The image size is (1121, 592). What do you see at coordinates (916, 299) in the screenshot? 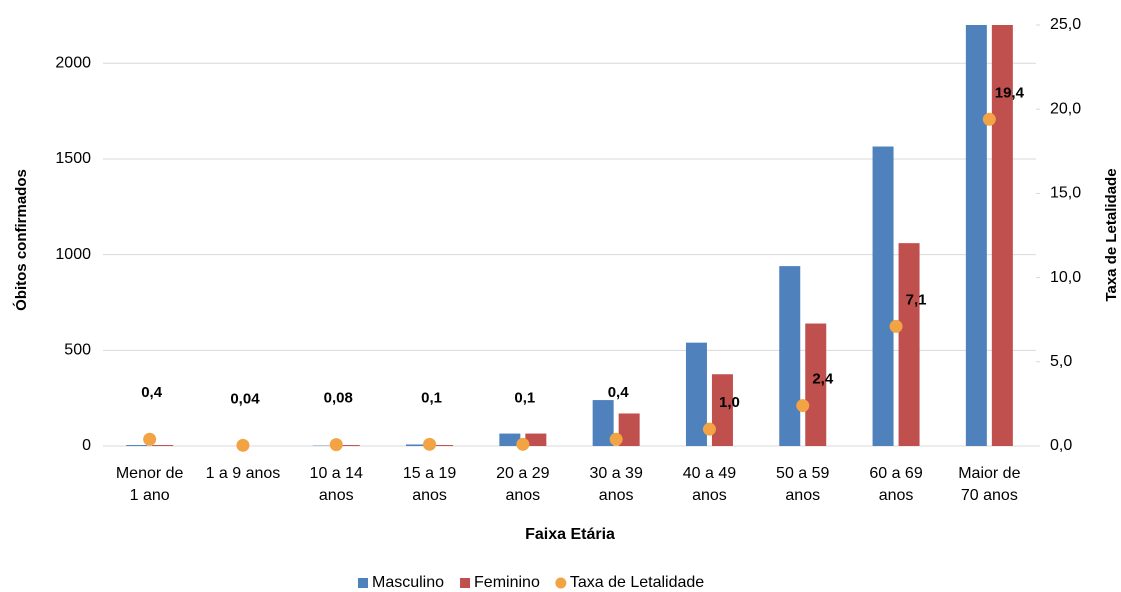
I see `data-label: 7,1` at bounding box center [916, 299].